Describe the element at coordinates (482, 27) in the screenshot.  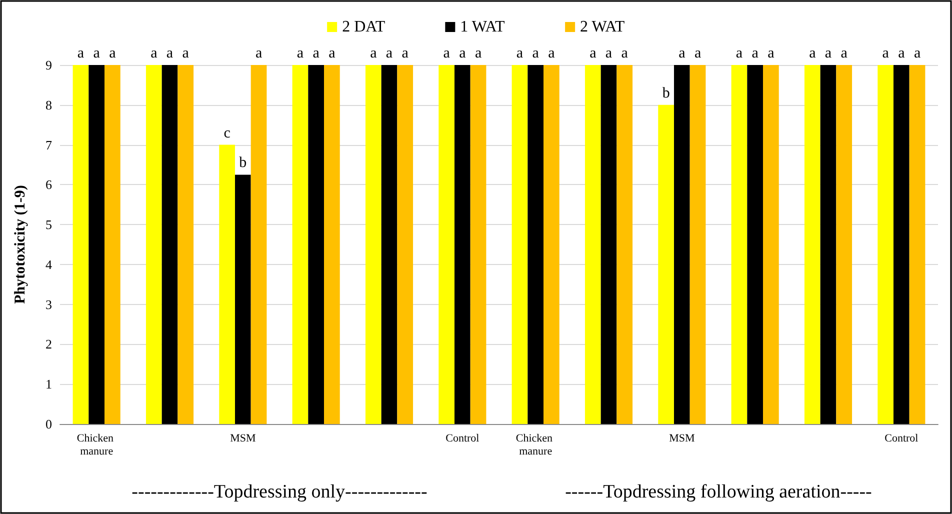
I see `legend-label: 1 WAT` at that location.